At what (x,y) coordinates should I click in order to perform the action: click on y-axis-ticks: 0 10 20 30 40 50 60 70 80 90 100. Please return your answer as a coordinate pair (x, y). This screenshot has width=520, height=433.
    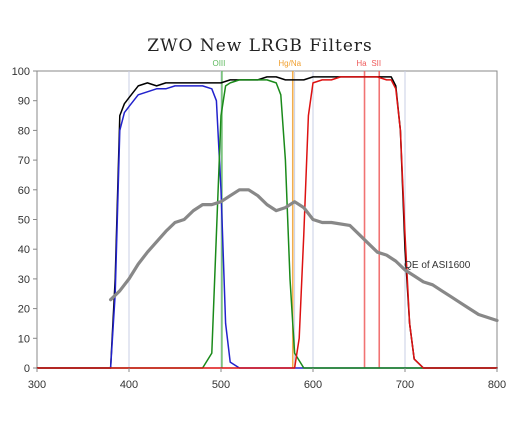
    Looking at the image, I should click on (24, 220).